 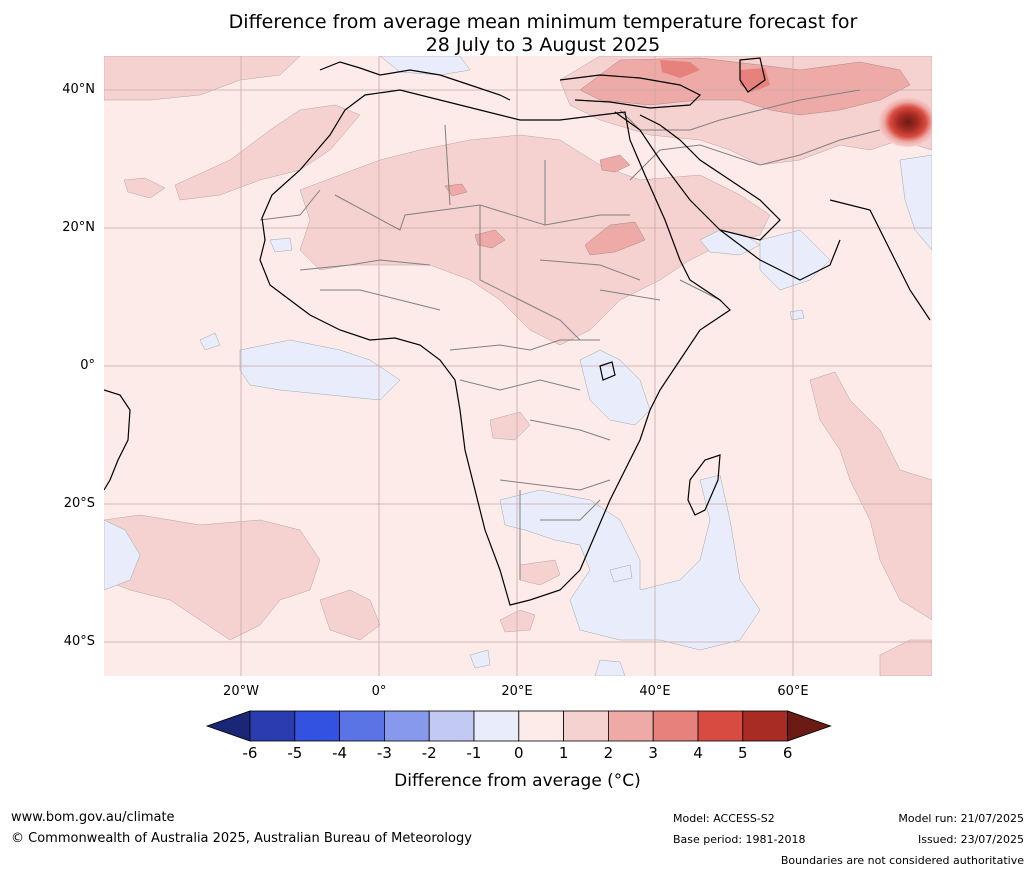 What do you see at coordinates (519, 753) in the screenshot?
I see `colorbar-tick-label: 0` at bounding box center [519, 753].